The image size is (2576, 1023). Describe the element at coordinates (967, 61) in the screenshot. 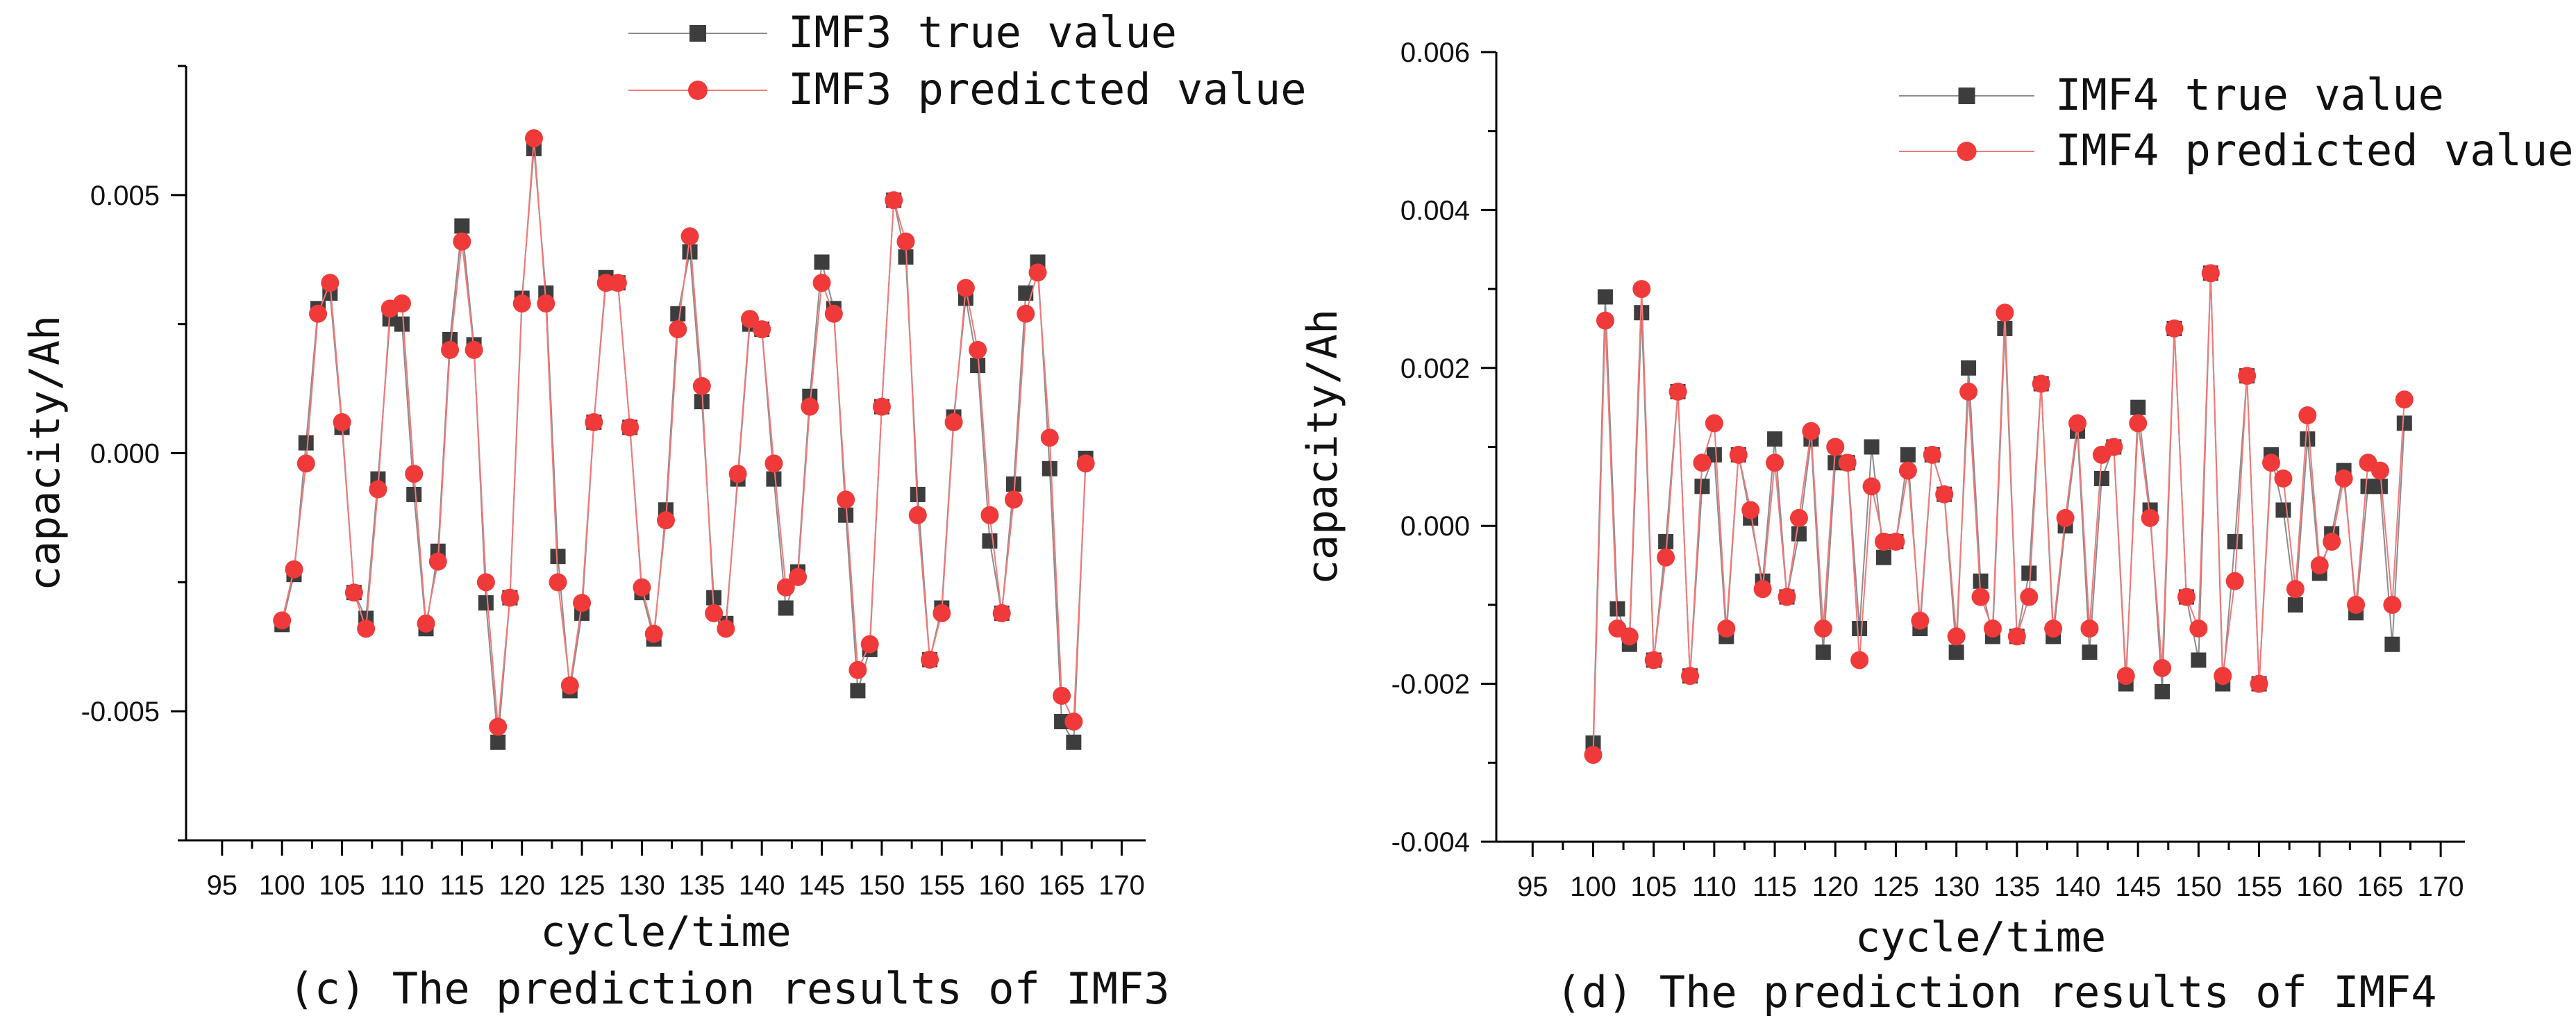

I see `legend: IMF3 true value IMF3 predicted value` at that location.